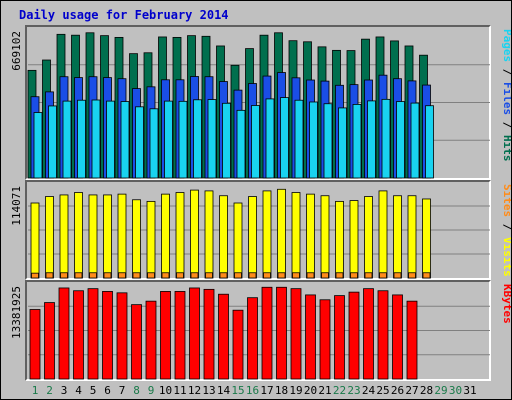  I want to click on day-label-23: 23, so click(353, 390).